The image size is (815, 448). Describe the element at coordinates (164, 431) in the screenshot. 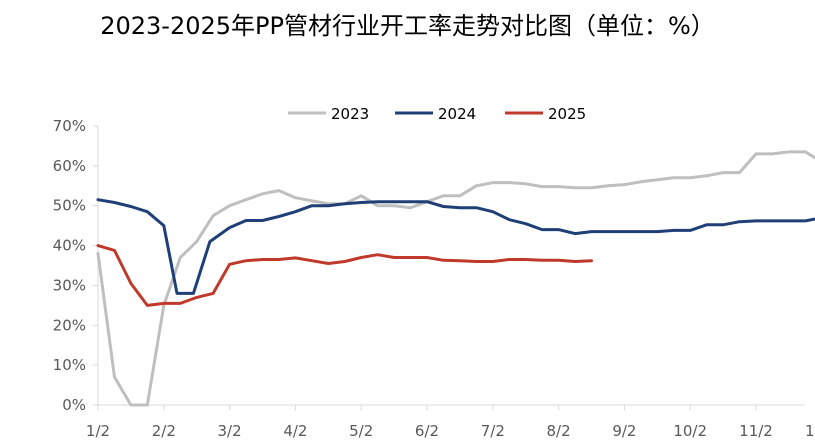

I see `x-tick-label: 2/2` at that location.